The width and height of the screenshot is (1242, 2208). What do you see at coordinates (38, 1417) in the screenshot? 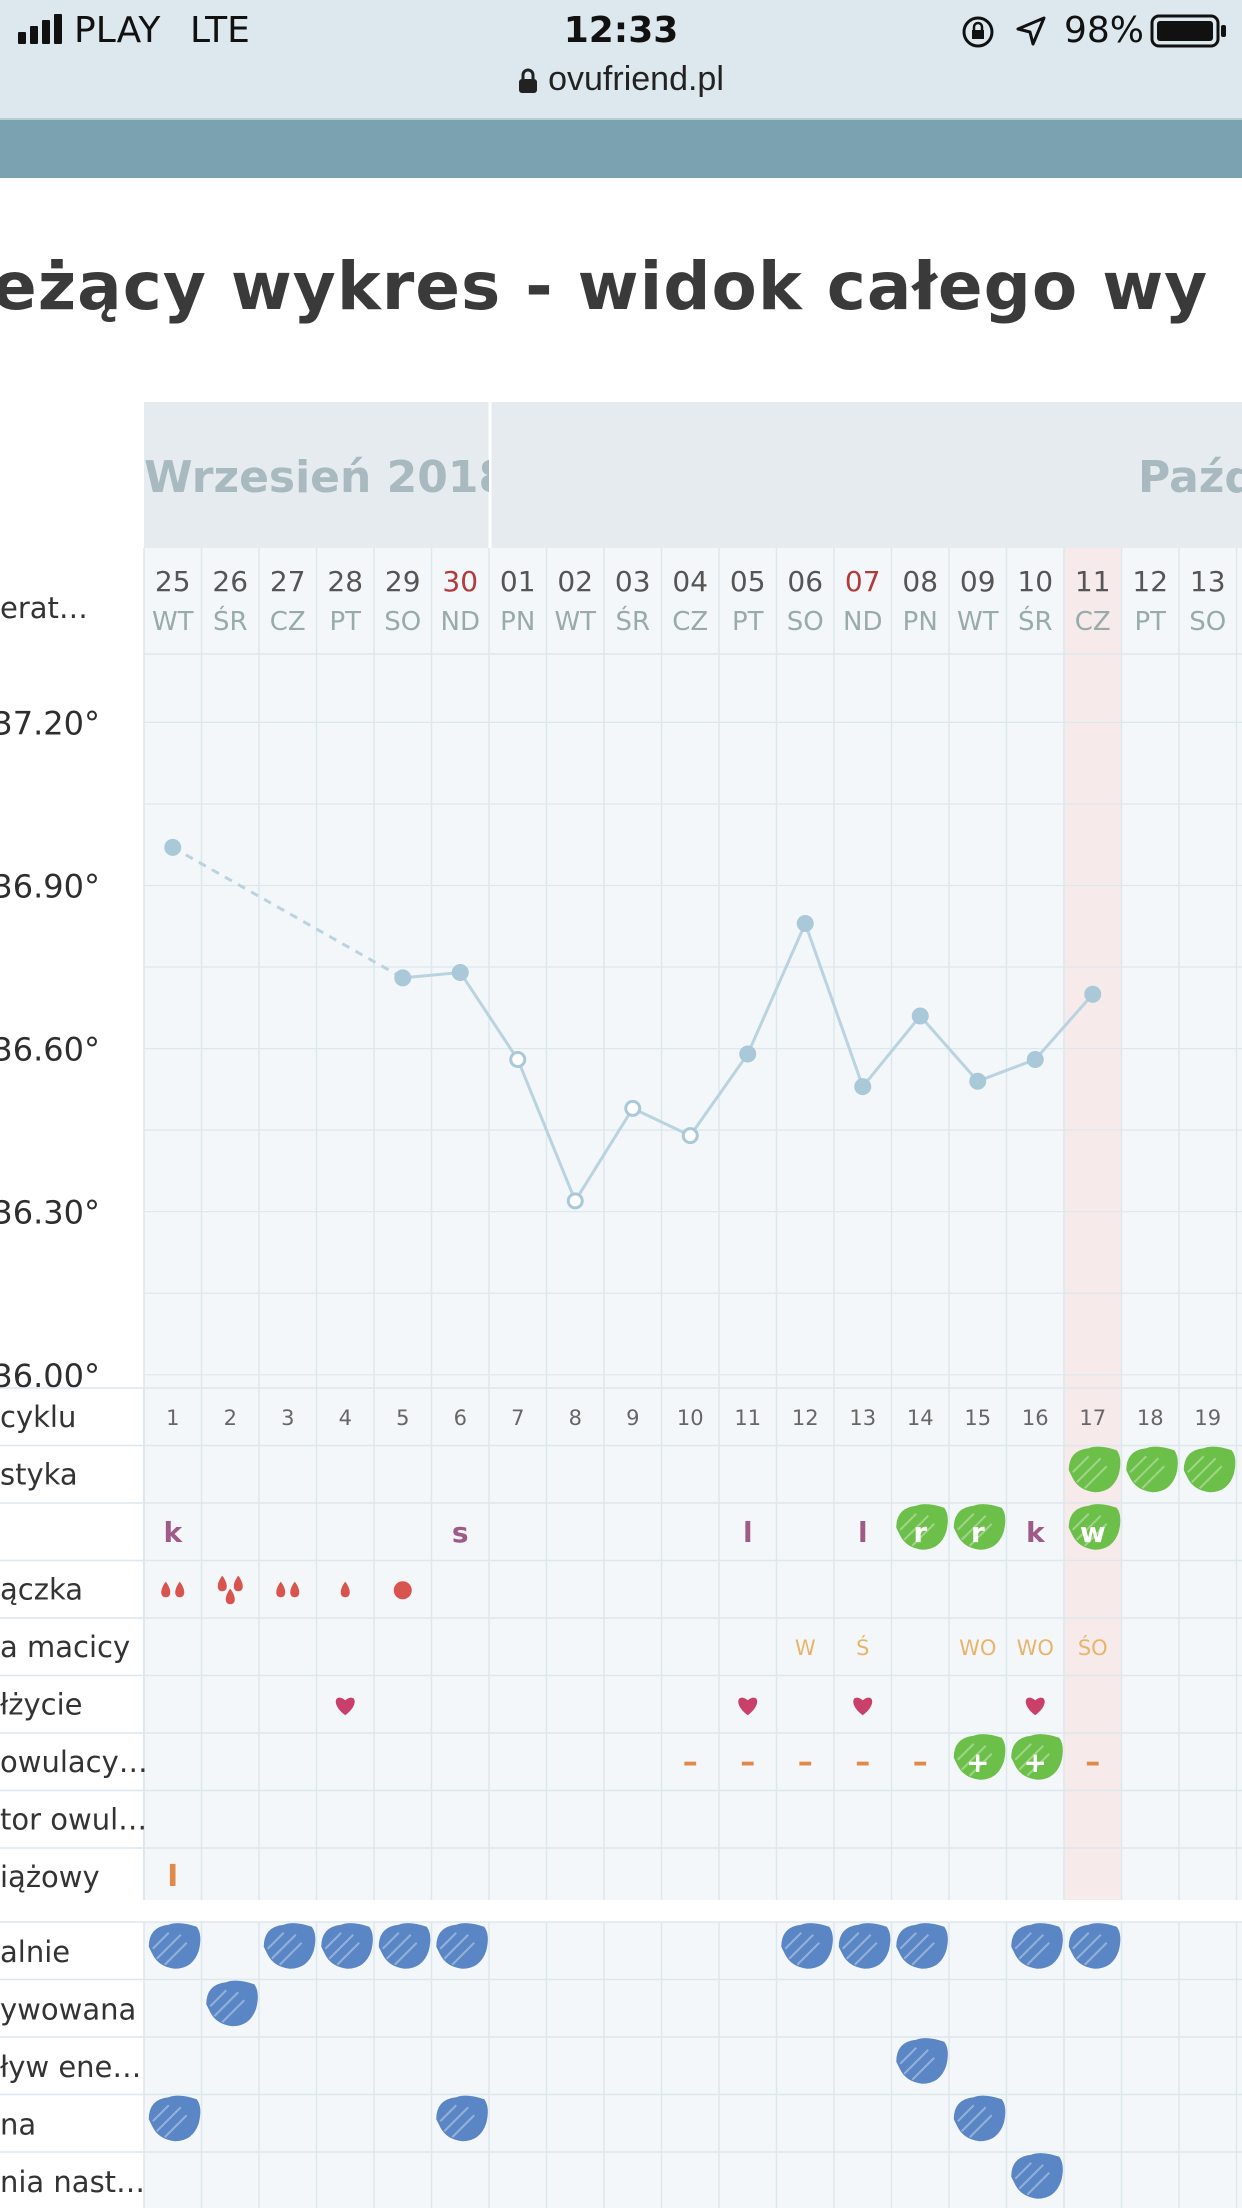
I see `row-label: cyklu` at bounding box center [38, 1417].